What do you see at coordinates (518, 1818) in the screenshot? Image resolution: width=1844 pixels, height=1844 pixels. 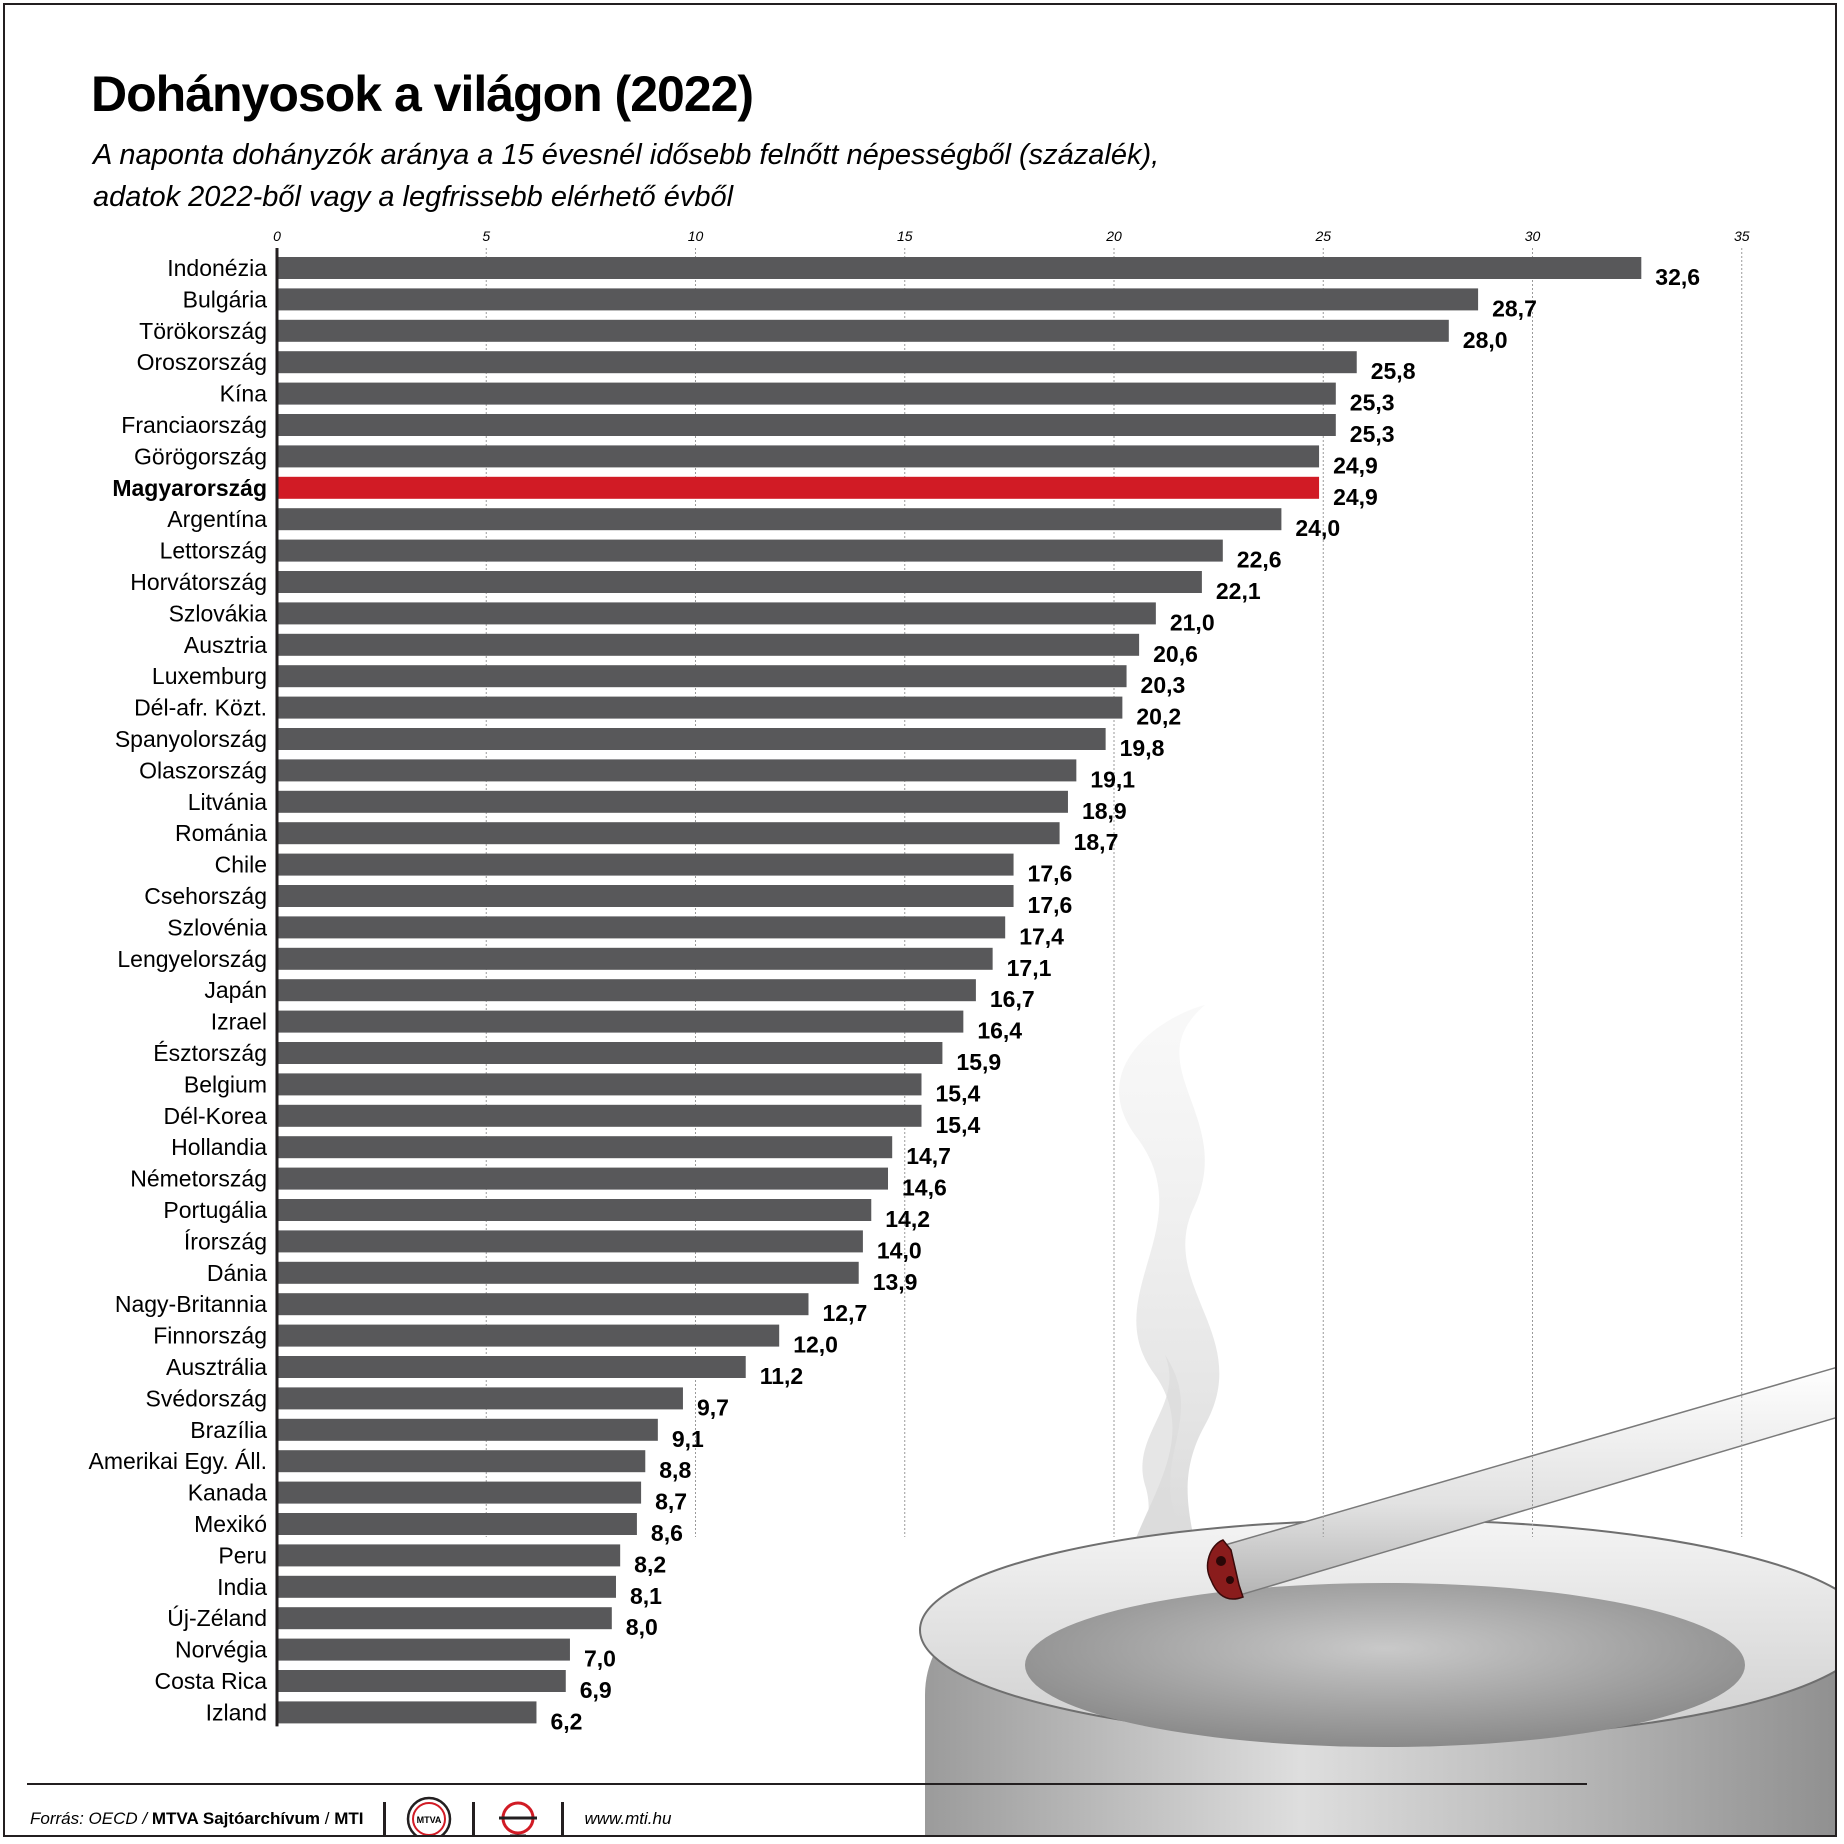 I see `mti-logo-icon` at bounding box center [518, 1818].